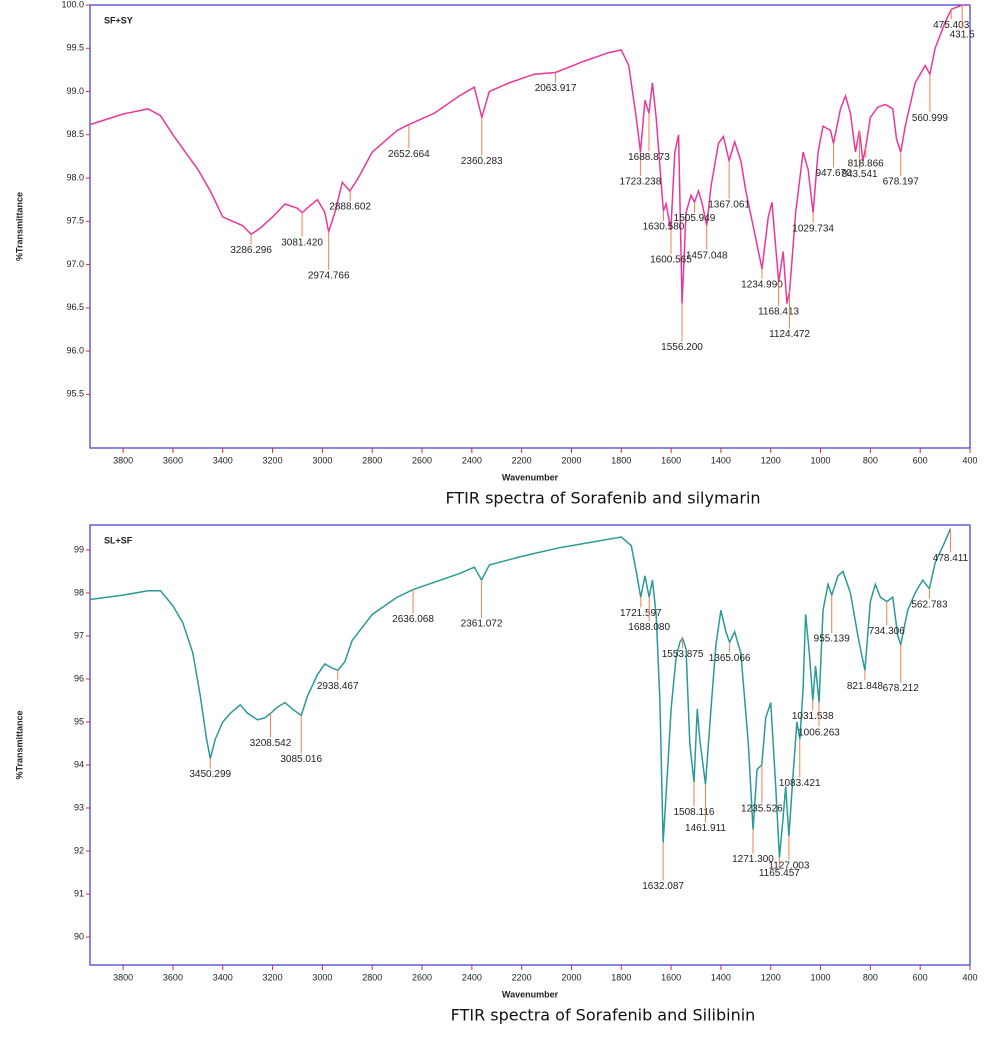 The width and height of the screenshot is (995, 1043). Describe the element at coordinates (695, 218) in the screenshot. I see `peak-label: 1505.949` at that location.